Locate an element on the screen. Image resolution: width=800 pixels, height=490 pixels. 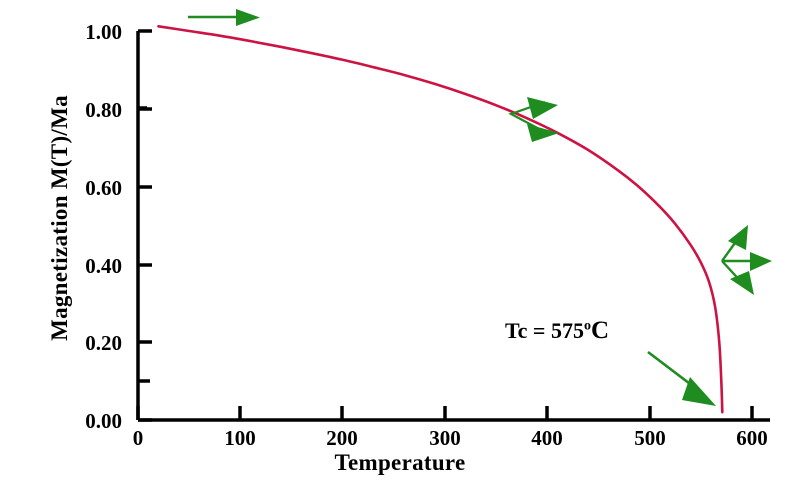
y-tick-label-0-80: 0.80 is located at coordinates (103, 110).